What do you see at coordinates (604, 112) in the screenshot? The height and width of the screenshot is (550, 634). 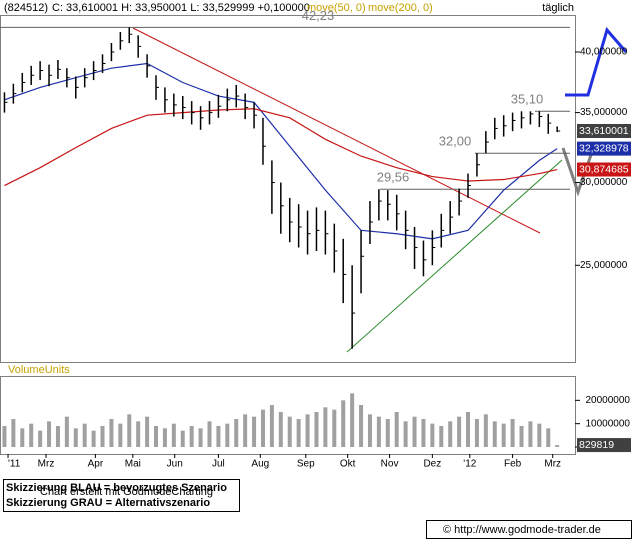 I see `y-tick-label: 35,000000` at bounding box center [604, 112].